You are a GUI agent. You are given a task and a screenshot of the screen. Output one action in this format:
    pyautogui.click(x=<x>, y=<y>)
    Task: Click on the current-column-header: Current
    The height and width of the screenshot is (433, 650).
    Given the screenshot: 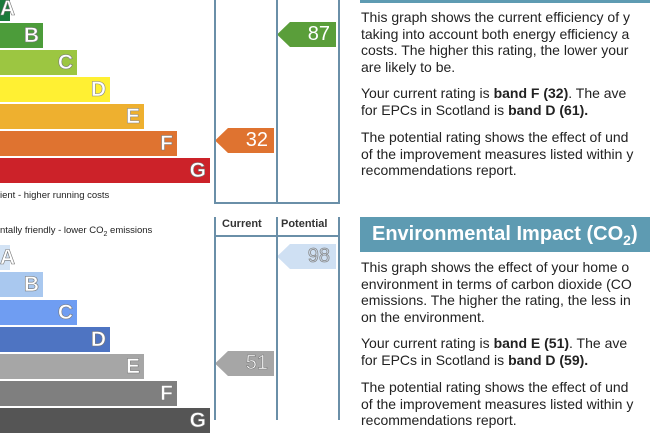 What is the action you would take?
    pyautogui.click(x=242, y=224)
    